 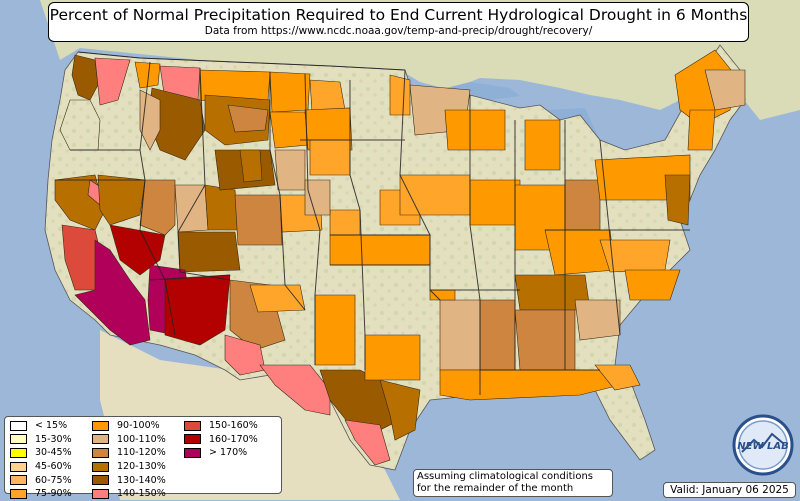 I want to click on legend-item: < 15%, so click(x=51, y=426).